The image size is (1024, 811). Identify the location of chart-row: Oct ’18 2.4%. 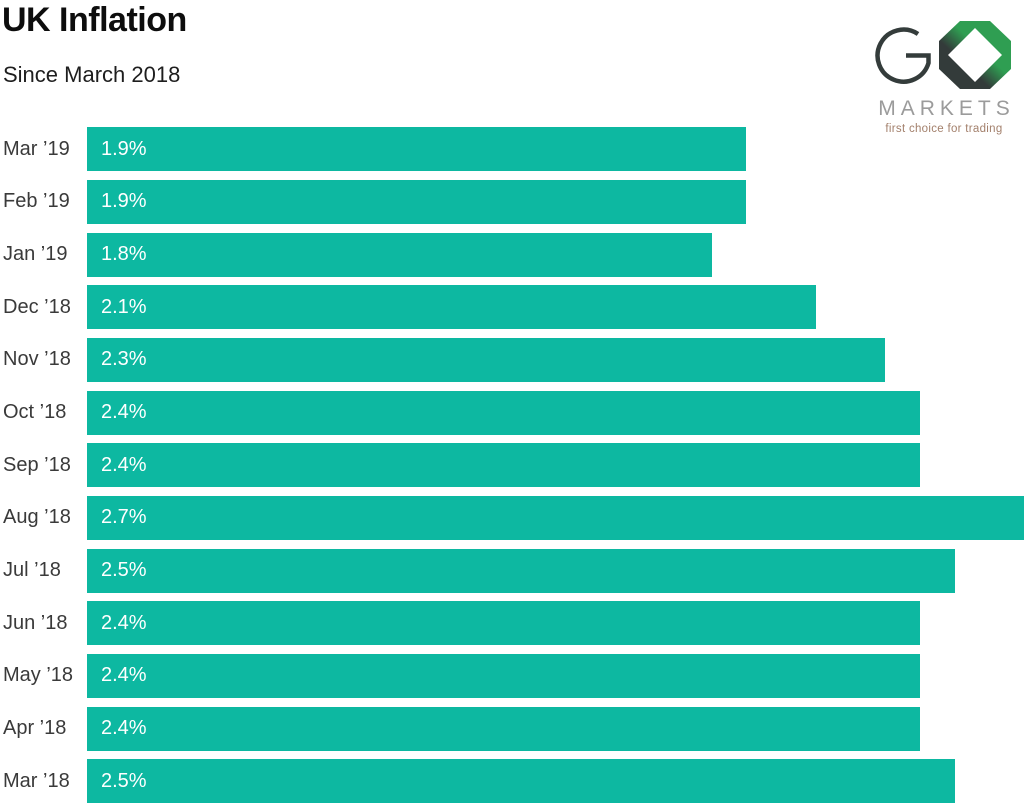
(512, 412).